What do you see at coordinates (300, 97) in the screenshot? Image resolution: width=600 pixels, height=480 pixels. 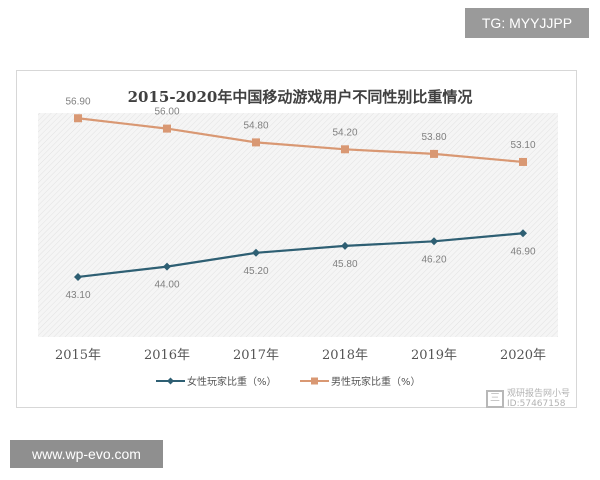 I see `chart-title: 2015-2020年中国移动游戏用户不同性别比重情况` at bounding box center [300, 97].